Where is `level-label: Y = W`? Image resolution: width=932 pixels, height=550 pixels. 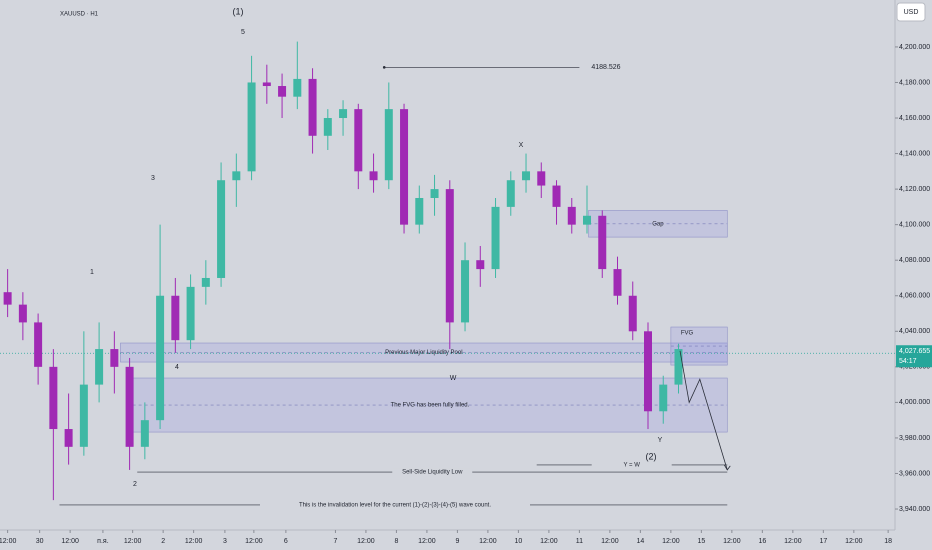
level-label: Y = W is located at coordinates (631, 466).